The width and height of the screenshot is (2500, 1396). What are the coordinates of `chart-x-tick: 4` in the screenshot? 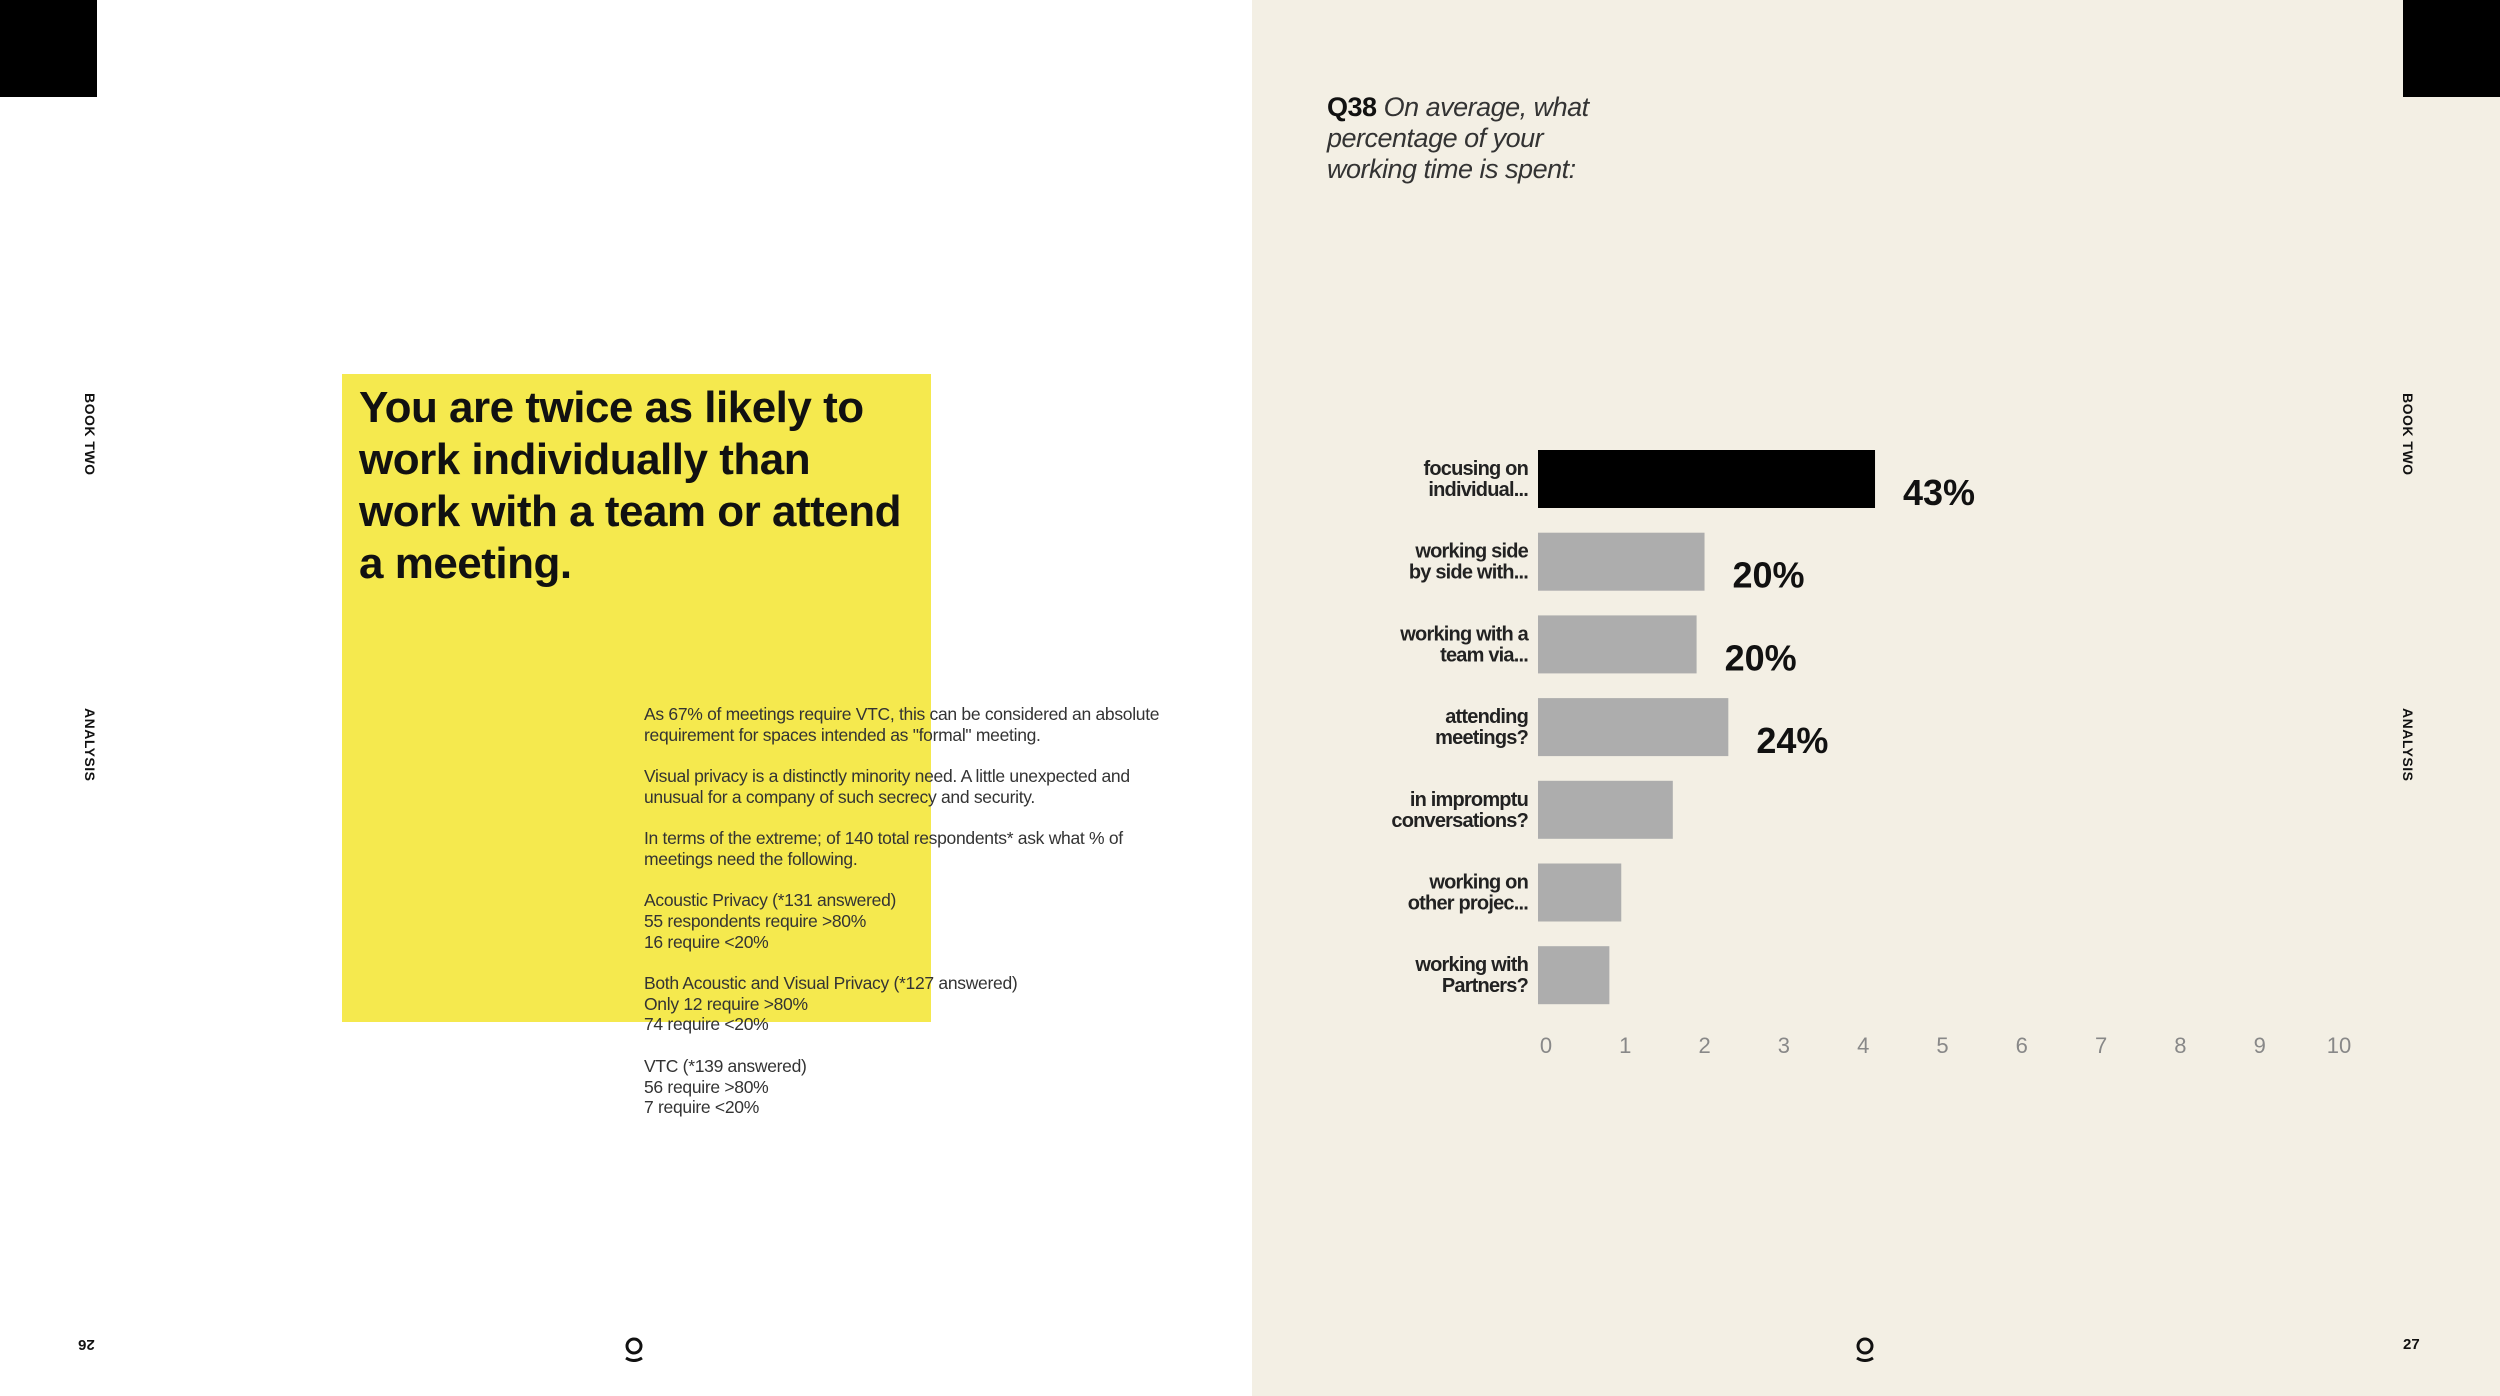 It's located at (1863, 1045).